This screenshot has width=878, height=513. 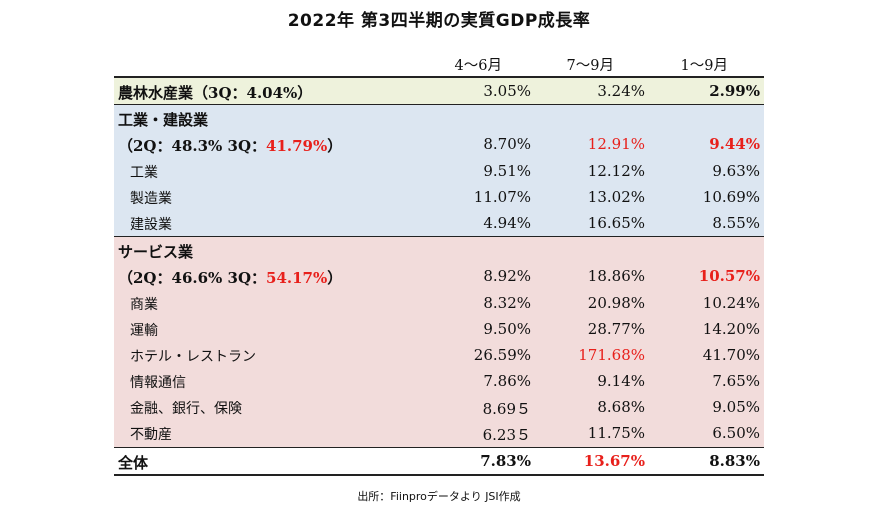 I want to click on row-label: 商業, so click(x=144, y=304).